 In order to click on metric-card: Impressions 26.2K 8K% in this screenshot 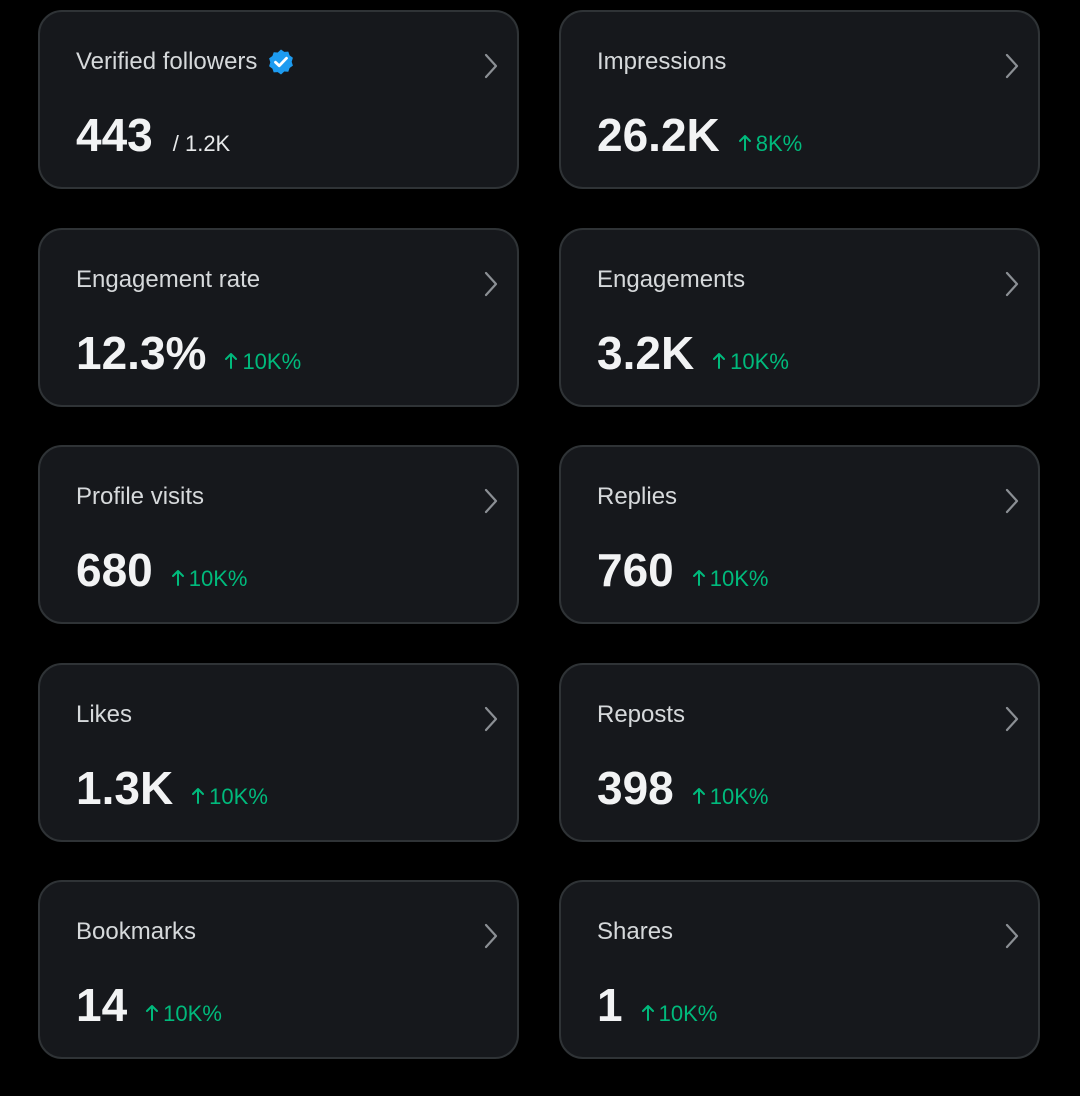, I will do `click(799, 99)`.